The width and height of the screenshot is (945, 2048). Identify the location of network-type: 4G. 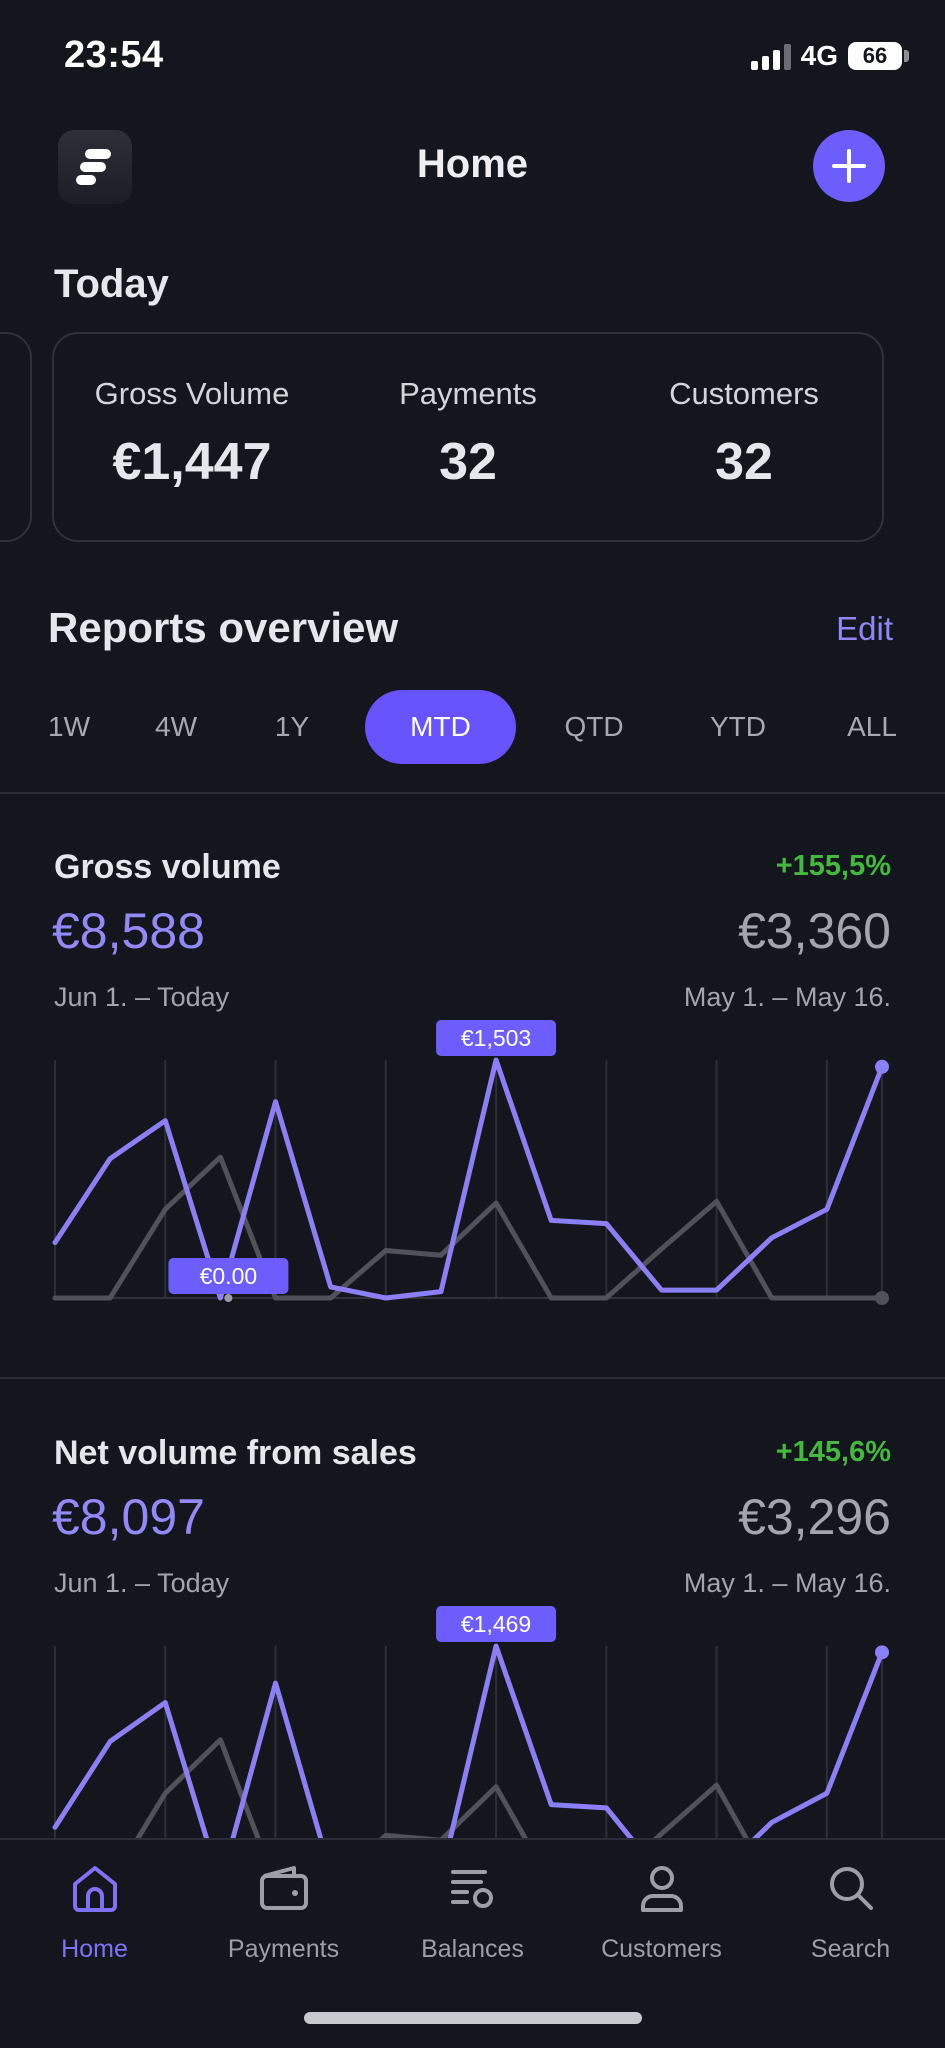
(819, 55).